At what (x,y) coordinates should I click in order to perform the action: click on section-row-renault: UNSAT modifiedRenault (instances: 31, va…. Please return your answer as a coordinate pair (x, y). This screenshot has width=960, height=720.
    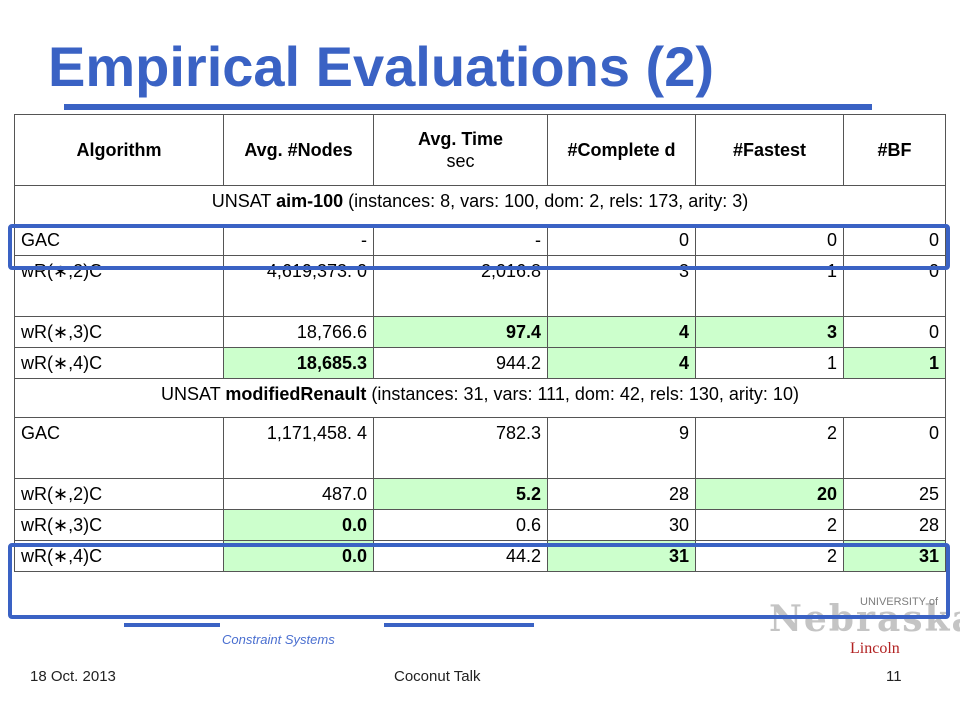
    Looking at the image, I should click on (480, 398).